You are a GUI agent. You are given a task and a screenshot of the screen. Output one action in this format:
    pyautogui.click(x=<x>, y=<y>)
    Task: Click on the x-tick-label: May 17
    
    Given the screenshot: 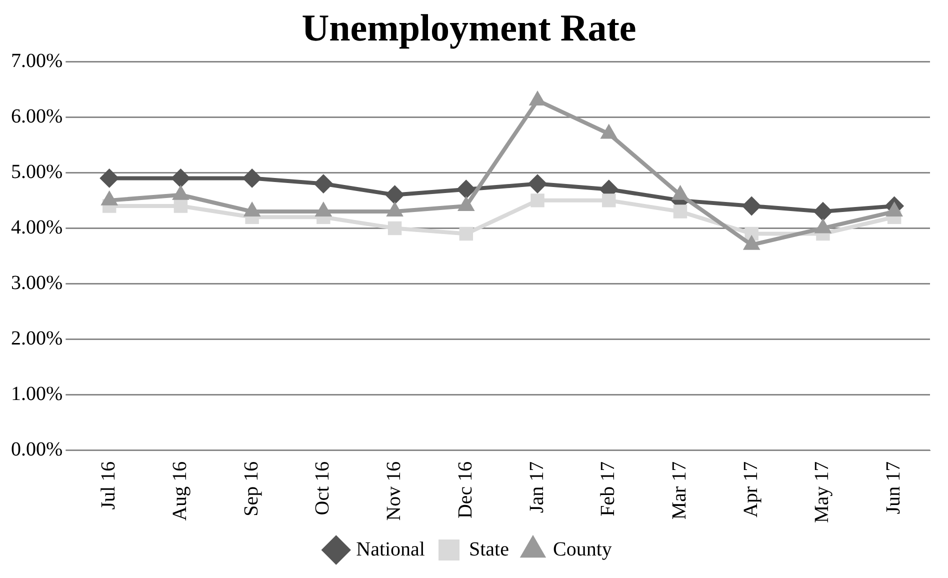 What is the action you would take?
    pyautogui.click(x=822, y=492)
    